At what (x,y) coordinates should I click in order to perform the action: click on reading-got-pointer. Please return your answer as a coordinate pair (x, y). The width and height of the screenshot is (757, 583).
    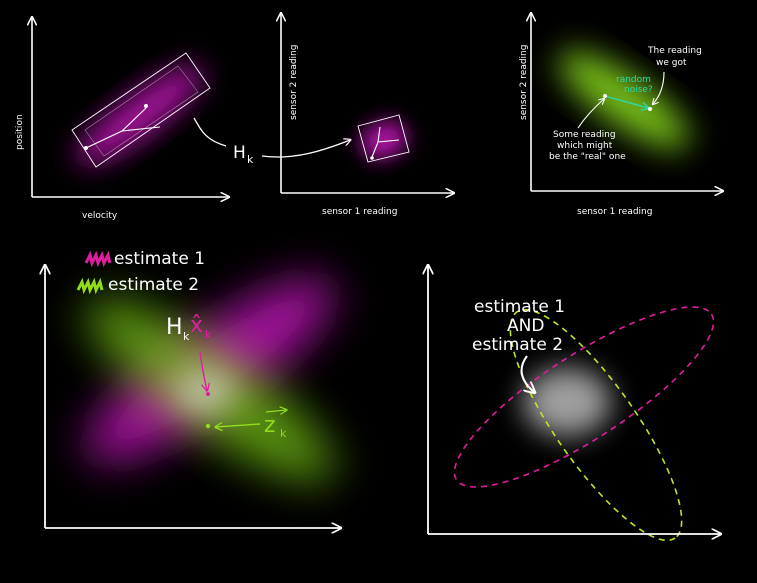
    Looking at the image, I should click on (659, 87).